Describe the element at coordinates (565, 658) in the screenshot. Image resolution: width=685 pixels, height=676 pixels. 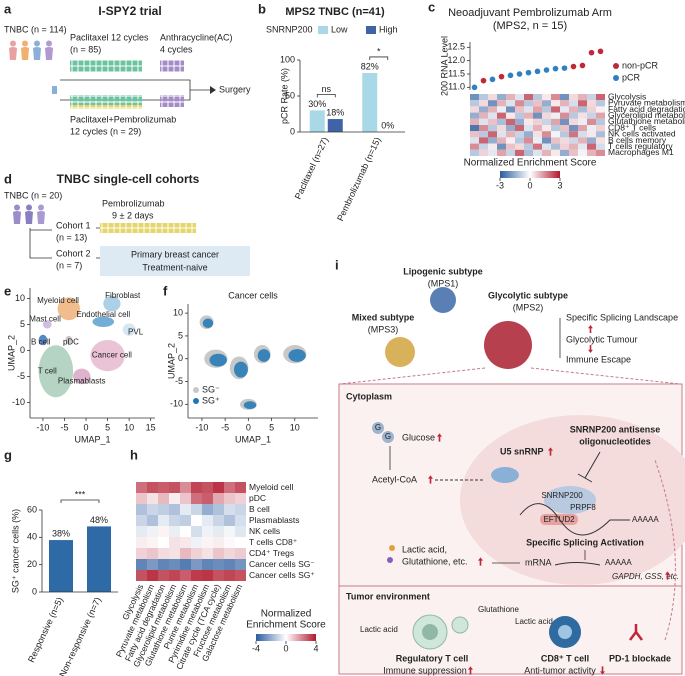
I see `cell-label: CD8⁺ T cell` at that location.